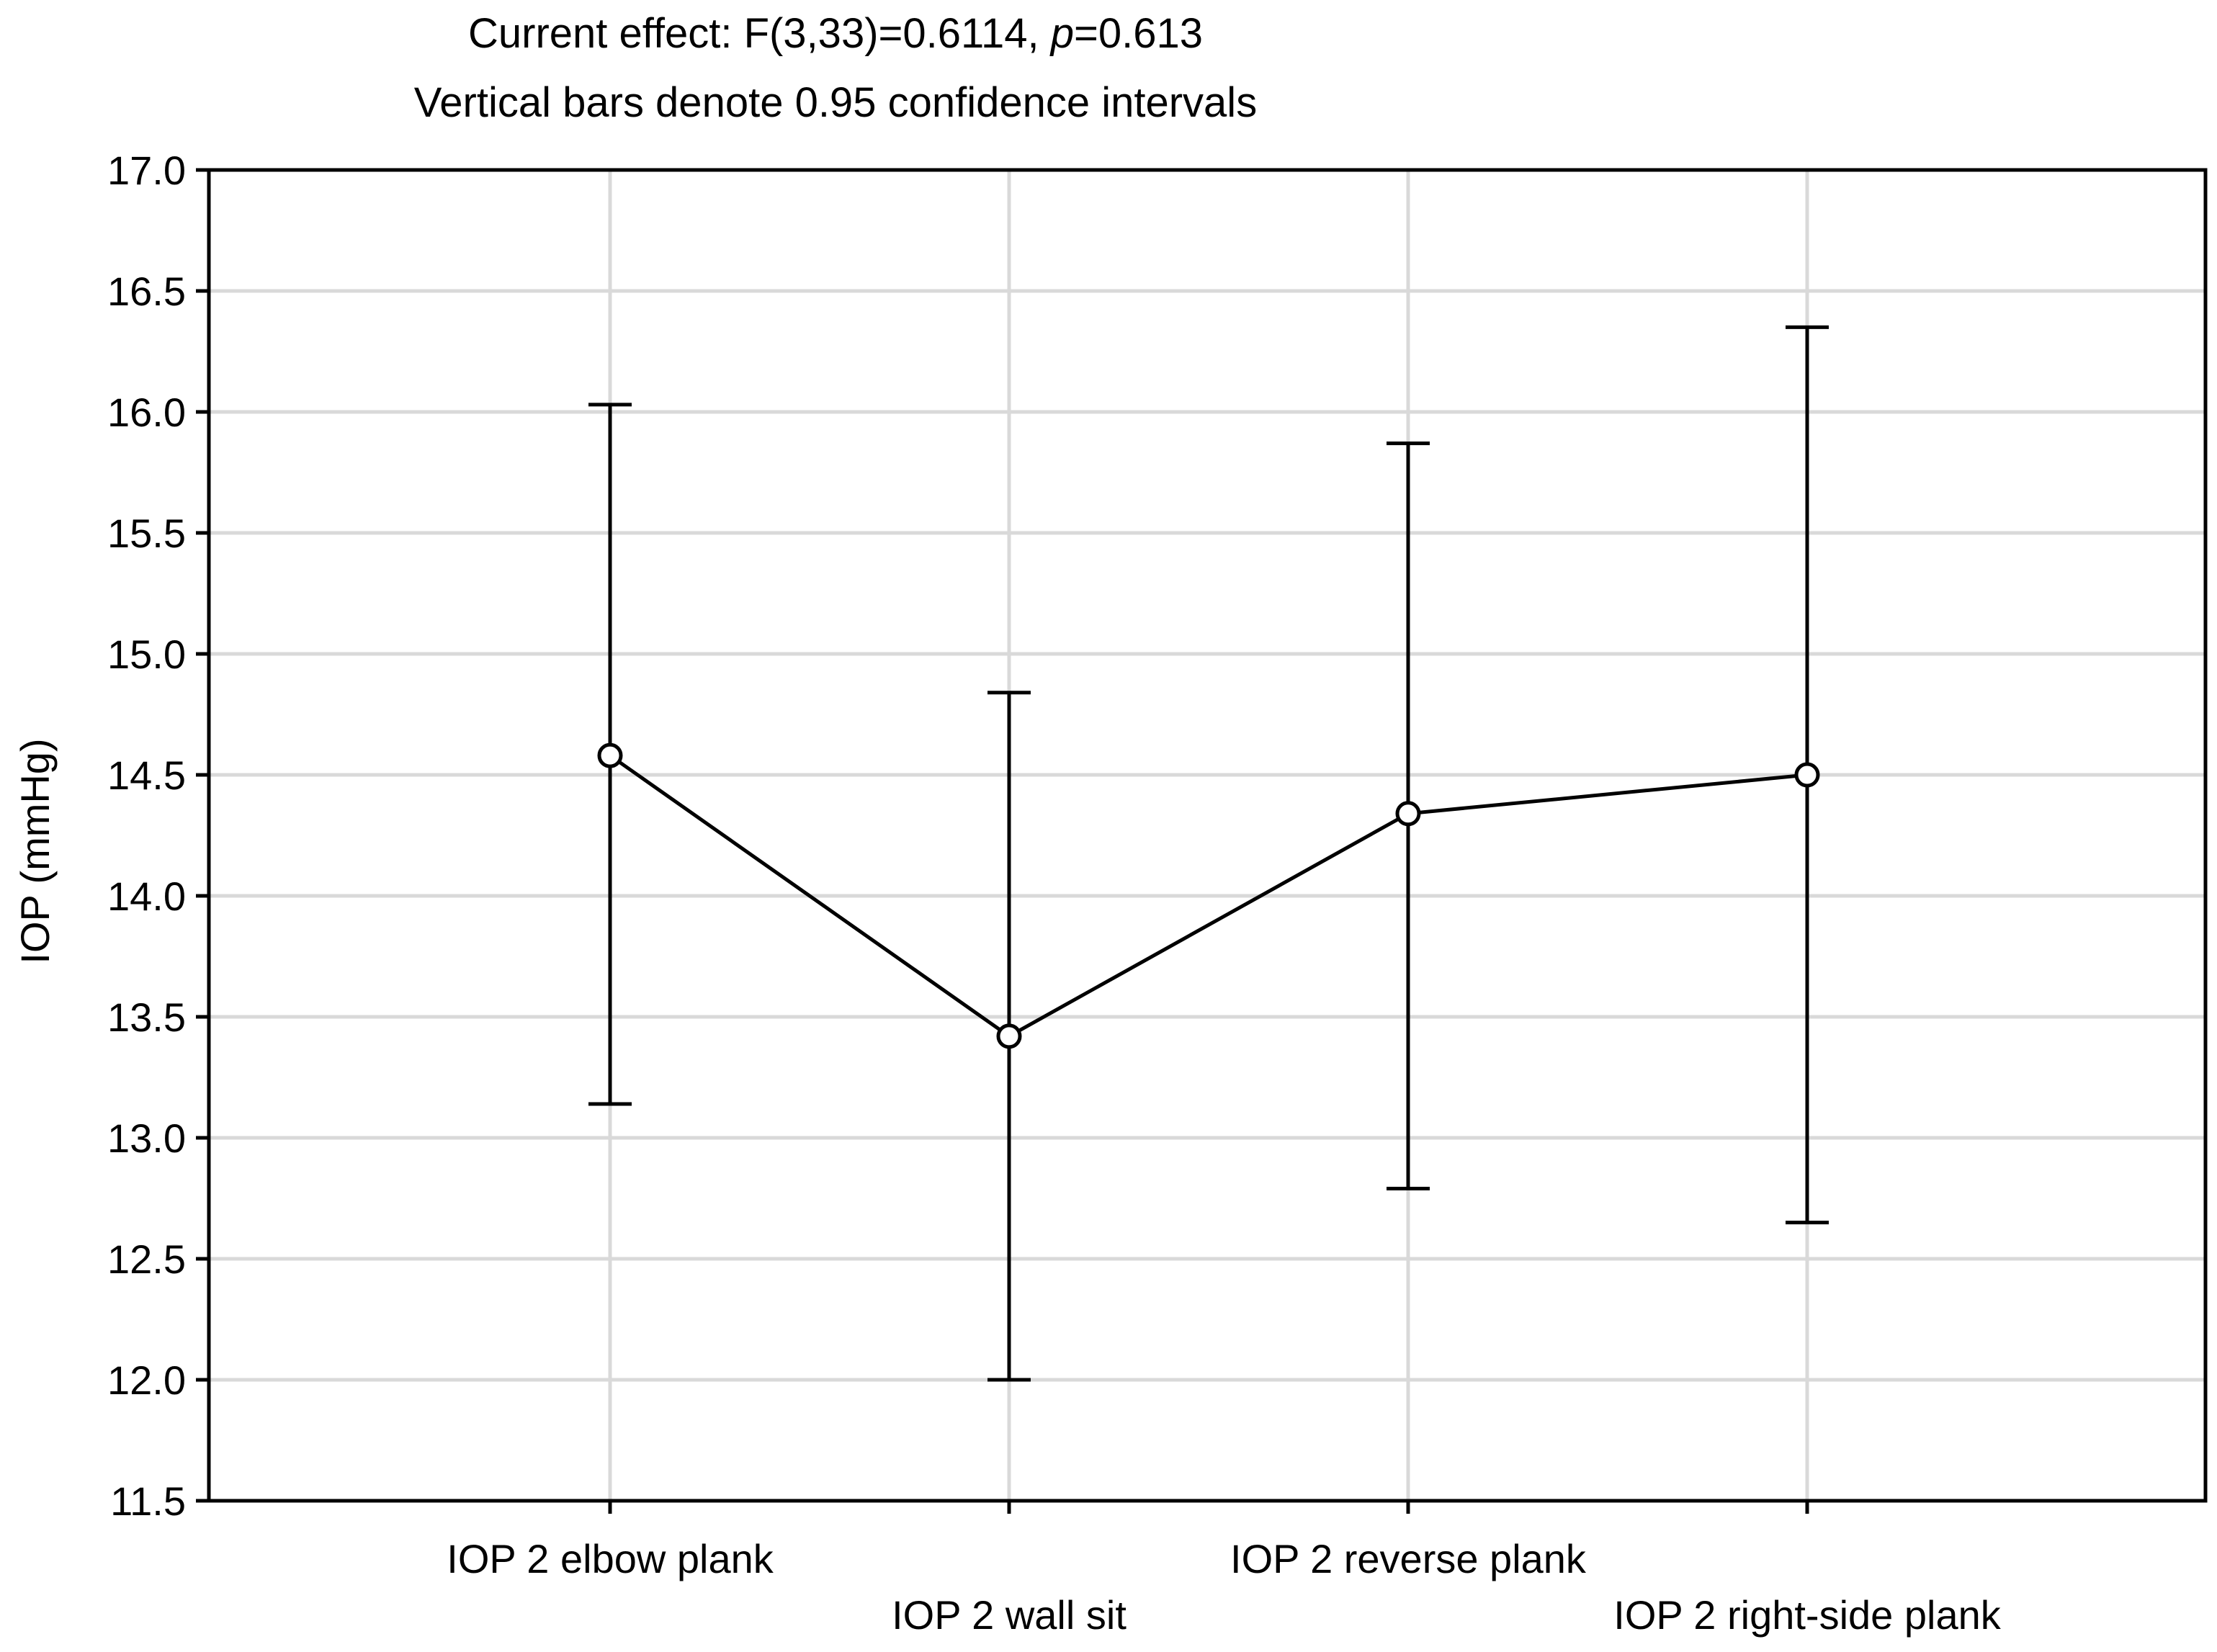  What do you see at coordinates (1010, 1615) in the screenshot?
I see `x-tick-label: IOP 2 wall sit` at bounding box center [1010, 1615].